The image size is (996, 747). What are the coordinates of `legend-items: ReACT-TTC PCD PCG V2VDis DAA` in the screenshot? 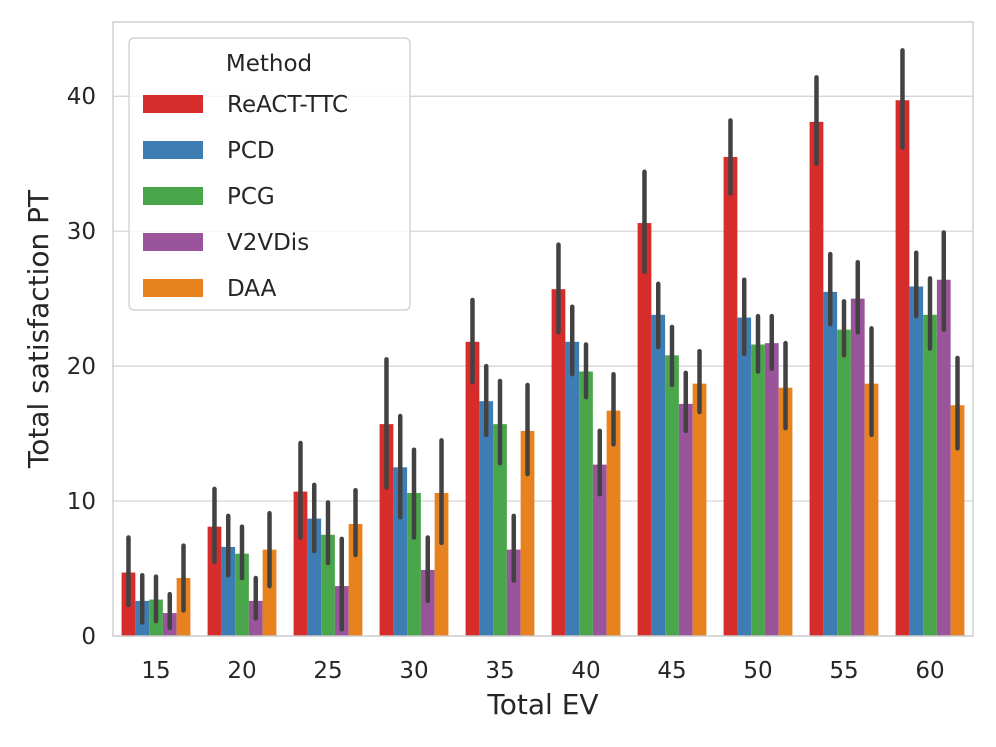 It's located at (245, 197).